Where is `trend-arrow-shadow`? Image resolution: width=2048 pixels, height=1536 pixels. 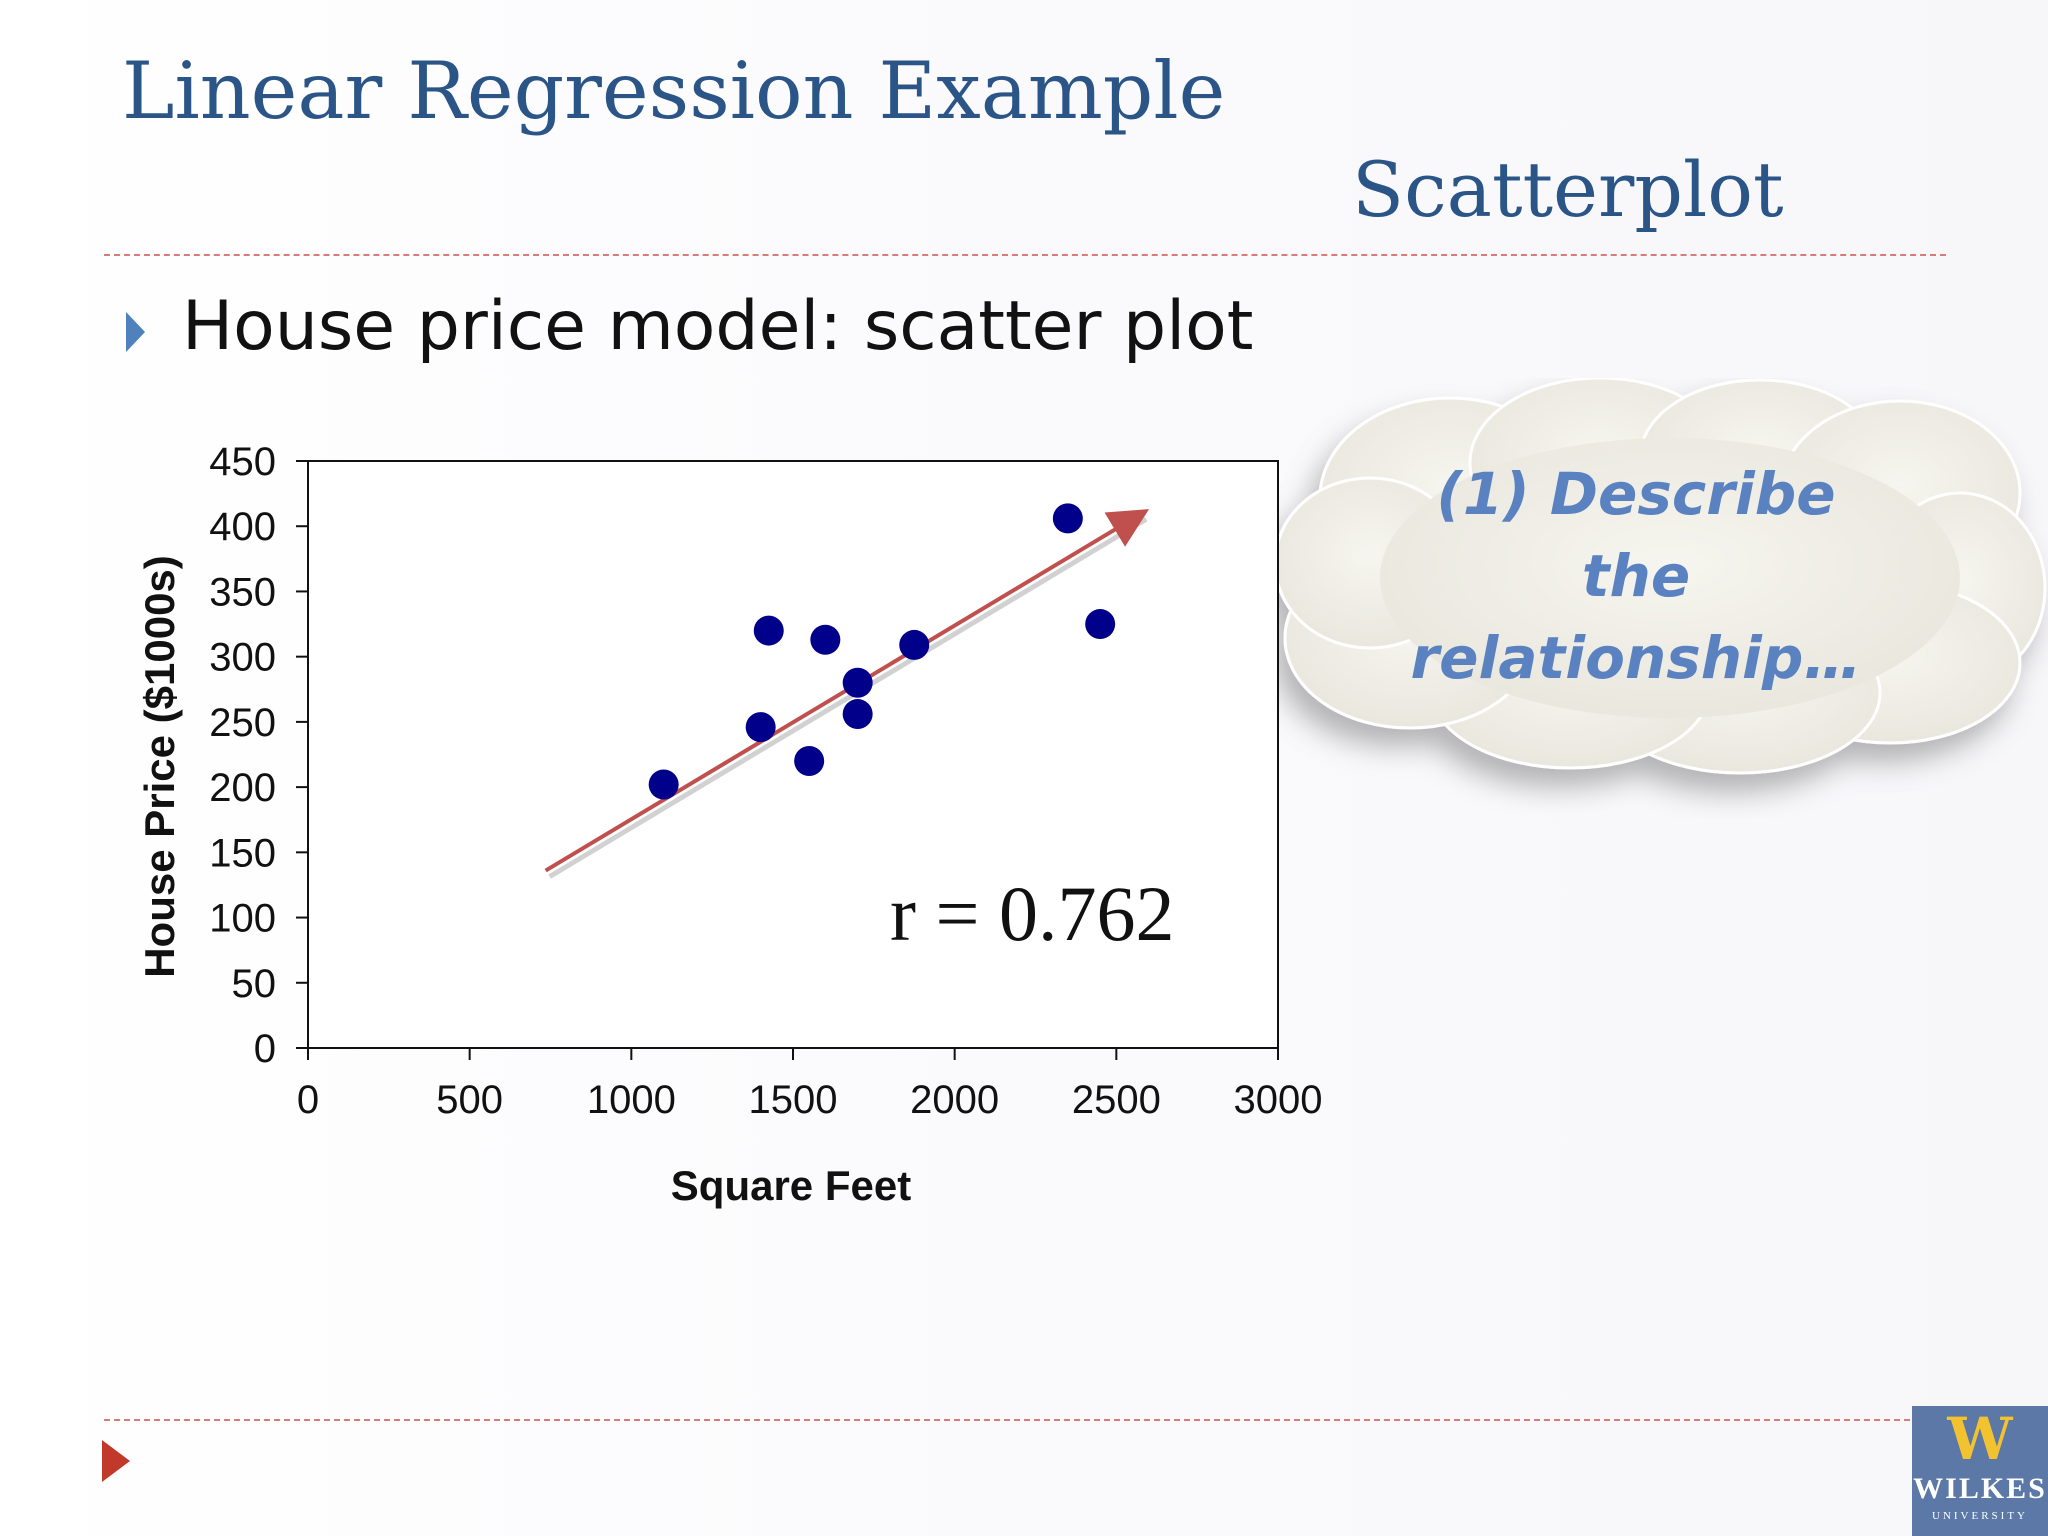
trend-arrow-shadow is located at coordinates (848, 698).